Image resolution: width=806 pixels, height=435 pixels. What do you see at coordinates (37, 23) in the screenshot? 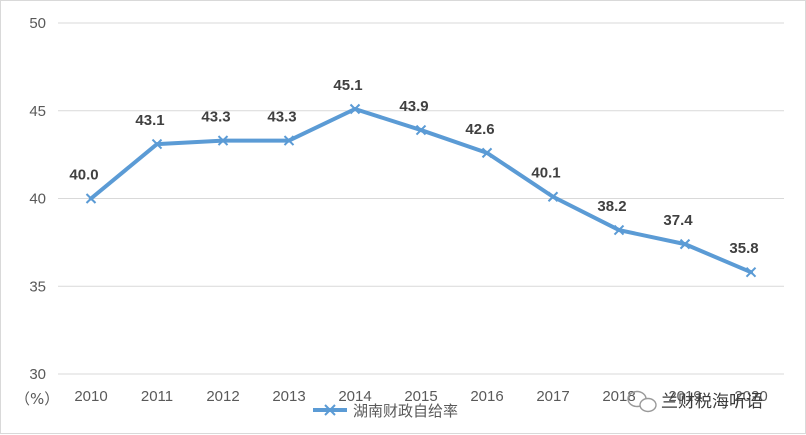
I see `y-tick-label: 50` at bounding box center [37, 23].